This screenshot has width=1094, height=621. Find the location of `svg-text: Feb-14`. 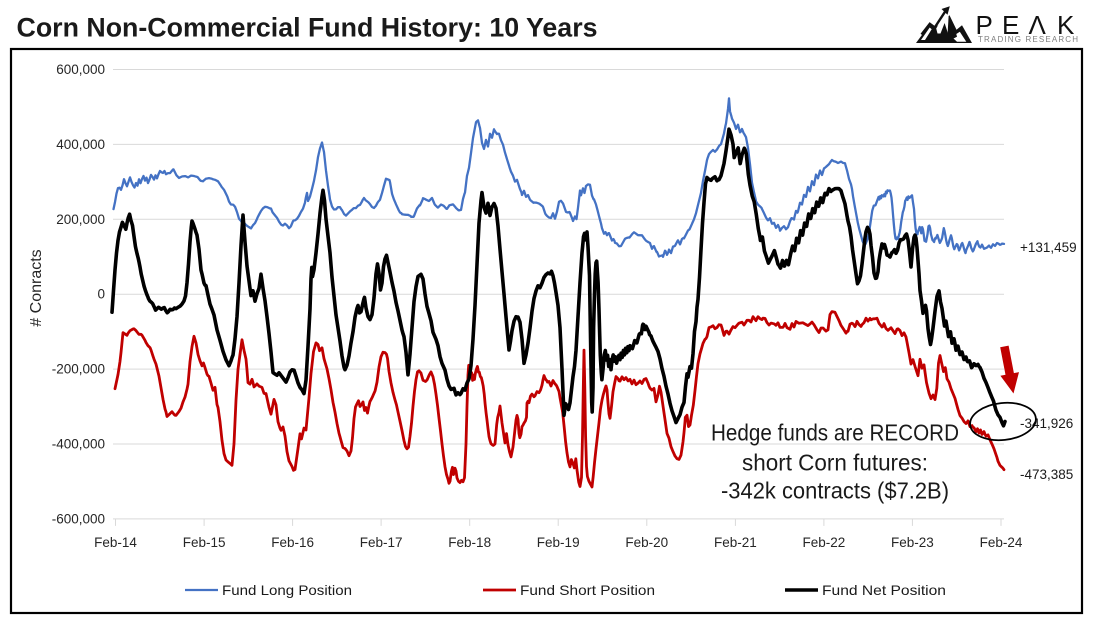

svg-text: Feb-14 is located at coordinates (115, 542).